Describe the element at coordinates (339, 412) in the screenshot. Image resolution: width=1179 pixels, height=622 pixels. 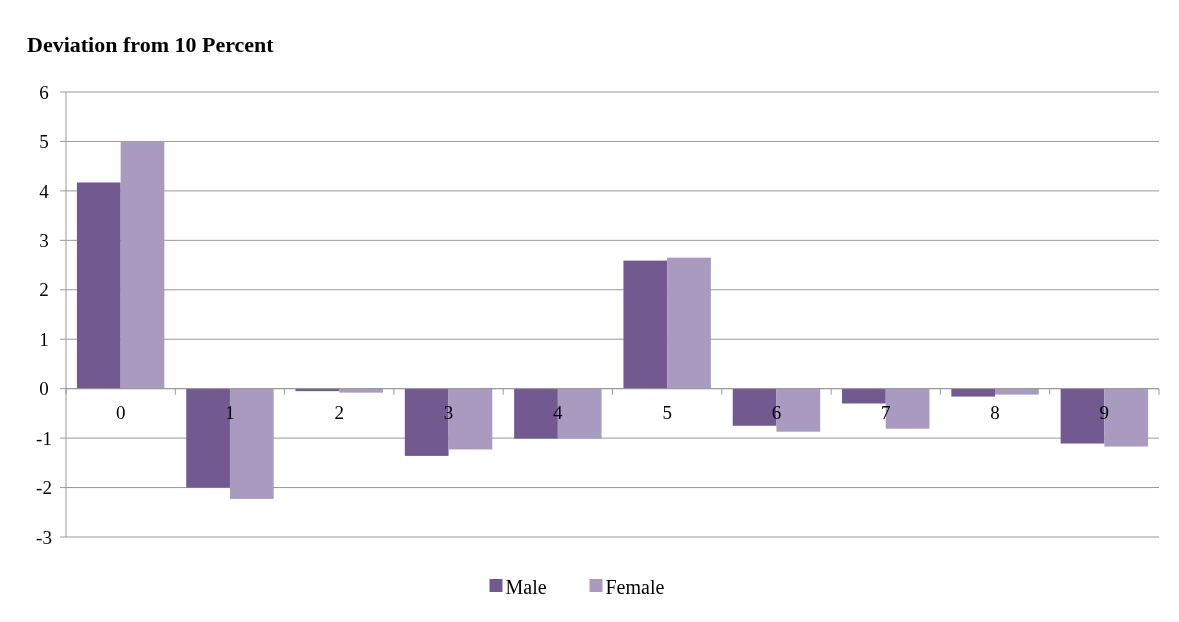
I see `x-tick-label: 2` at that location.